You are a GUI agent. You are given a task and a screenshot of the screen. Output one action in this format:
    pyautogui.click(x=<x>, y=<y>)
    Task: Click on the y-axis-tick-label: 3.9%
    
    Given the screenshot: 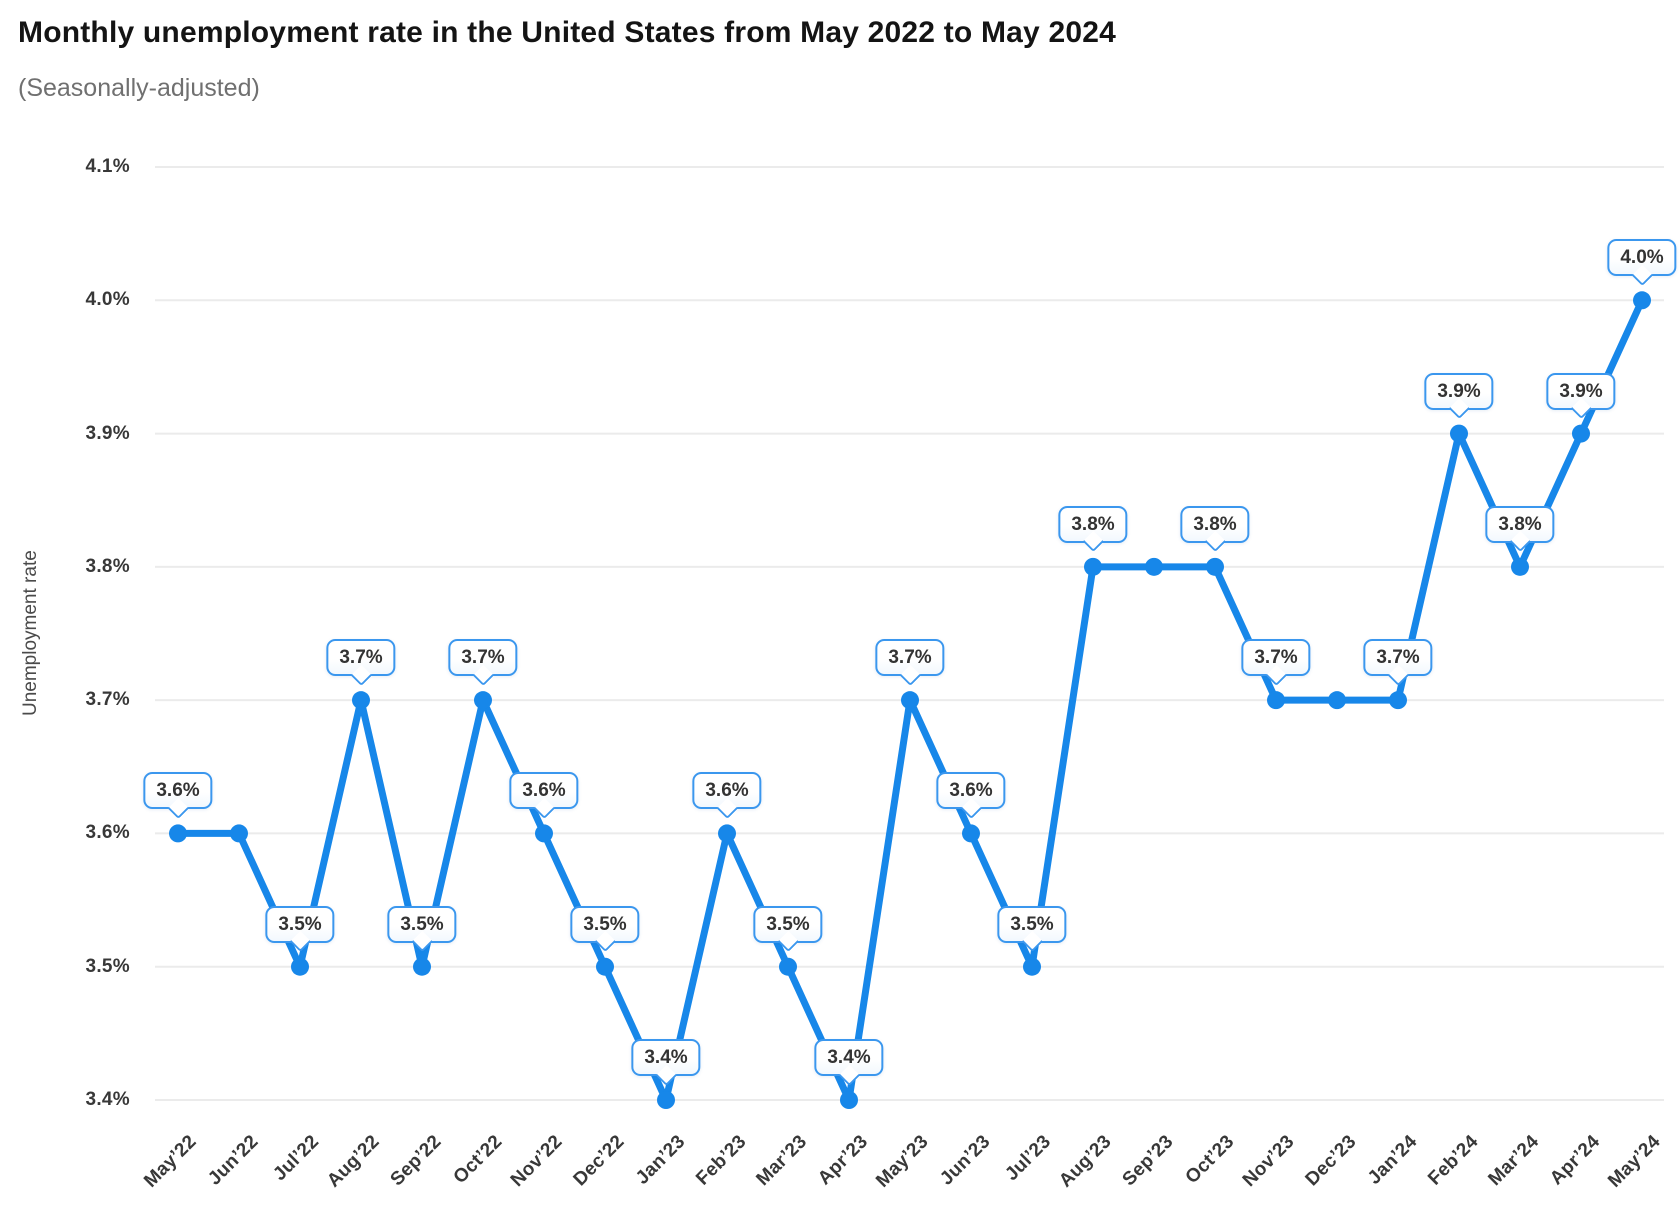 What is the action you would take?
    pyautogui.click(x=107, y=433)
    